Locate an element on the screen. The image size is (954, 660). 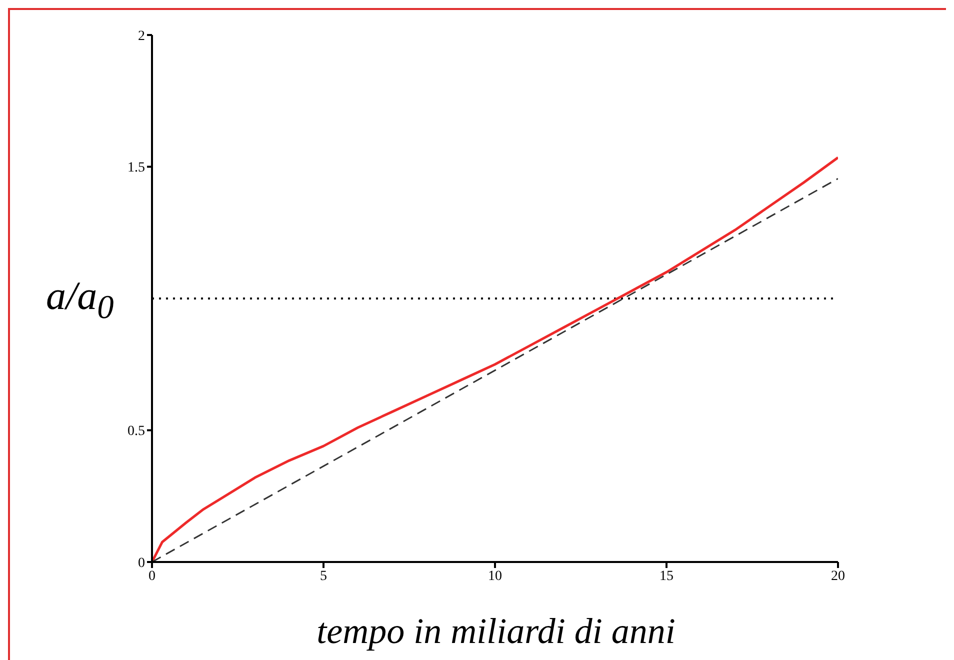
x-tick-label: 15 is located at coordinates (667, 576).